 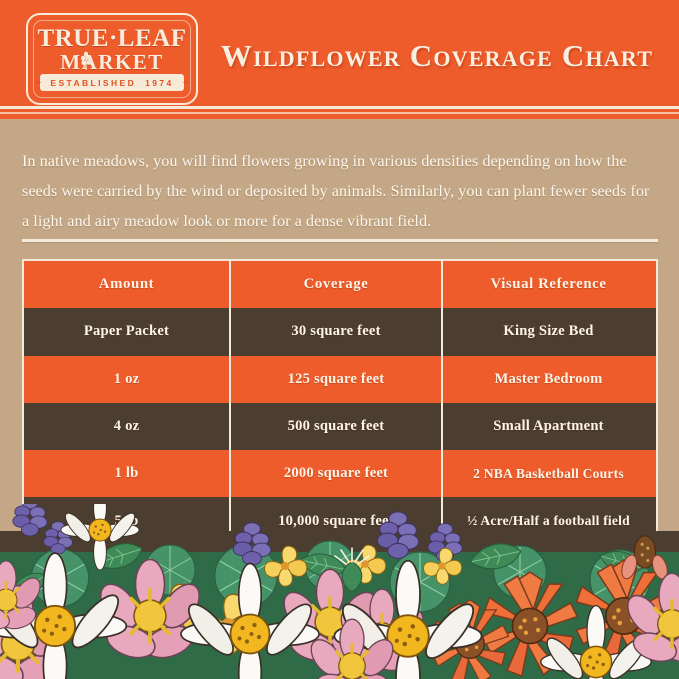 I want to click on cell-coverage: 125 square feet, so click(x=336, y=379).